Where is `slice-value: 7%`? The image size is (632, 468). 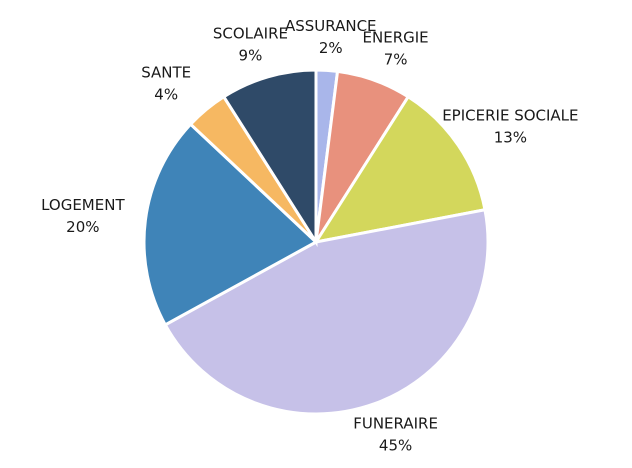 slice-value: 7% is located at coordinates (396, 60).